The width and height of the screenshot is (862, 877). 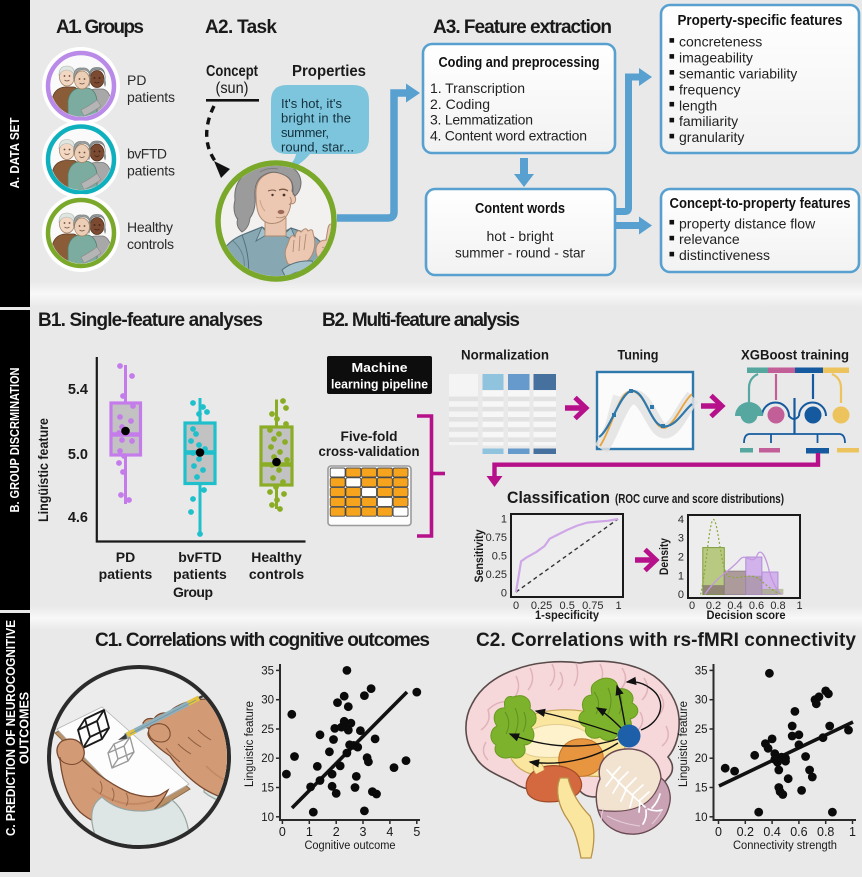 I want to click on svg-text: Density, so click(x=664, y=556).